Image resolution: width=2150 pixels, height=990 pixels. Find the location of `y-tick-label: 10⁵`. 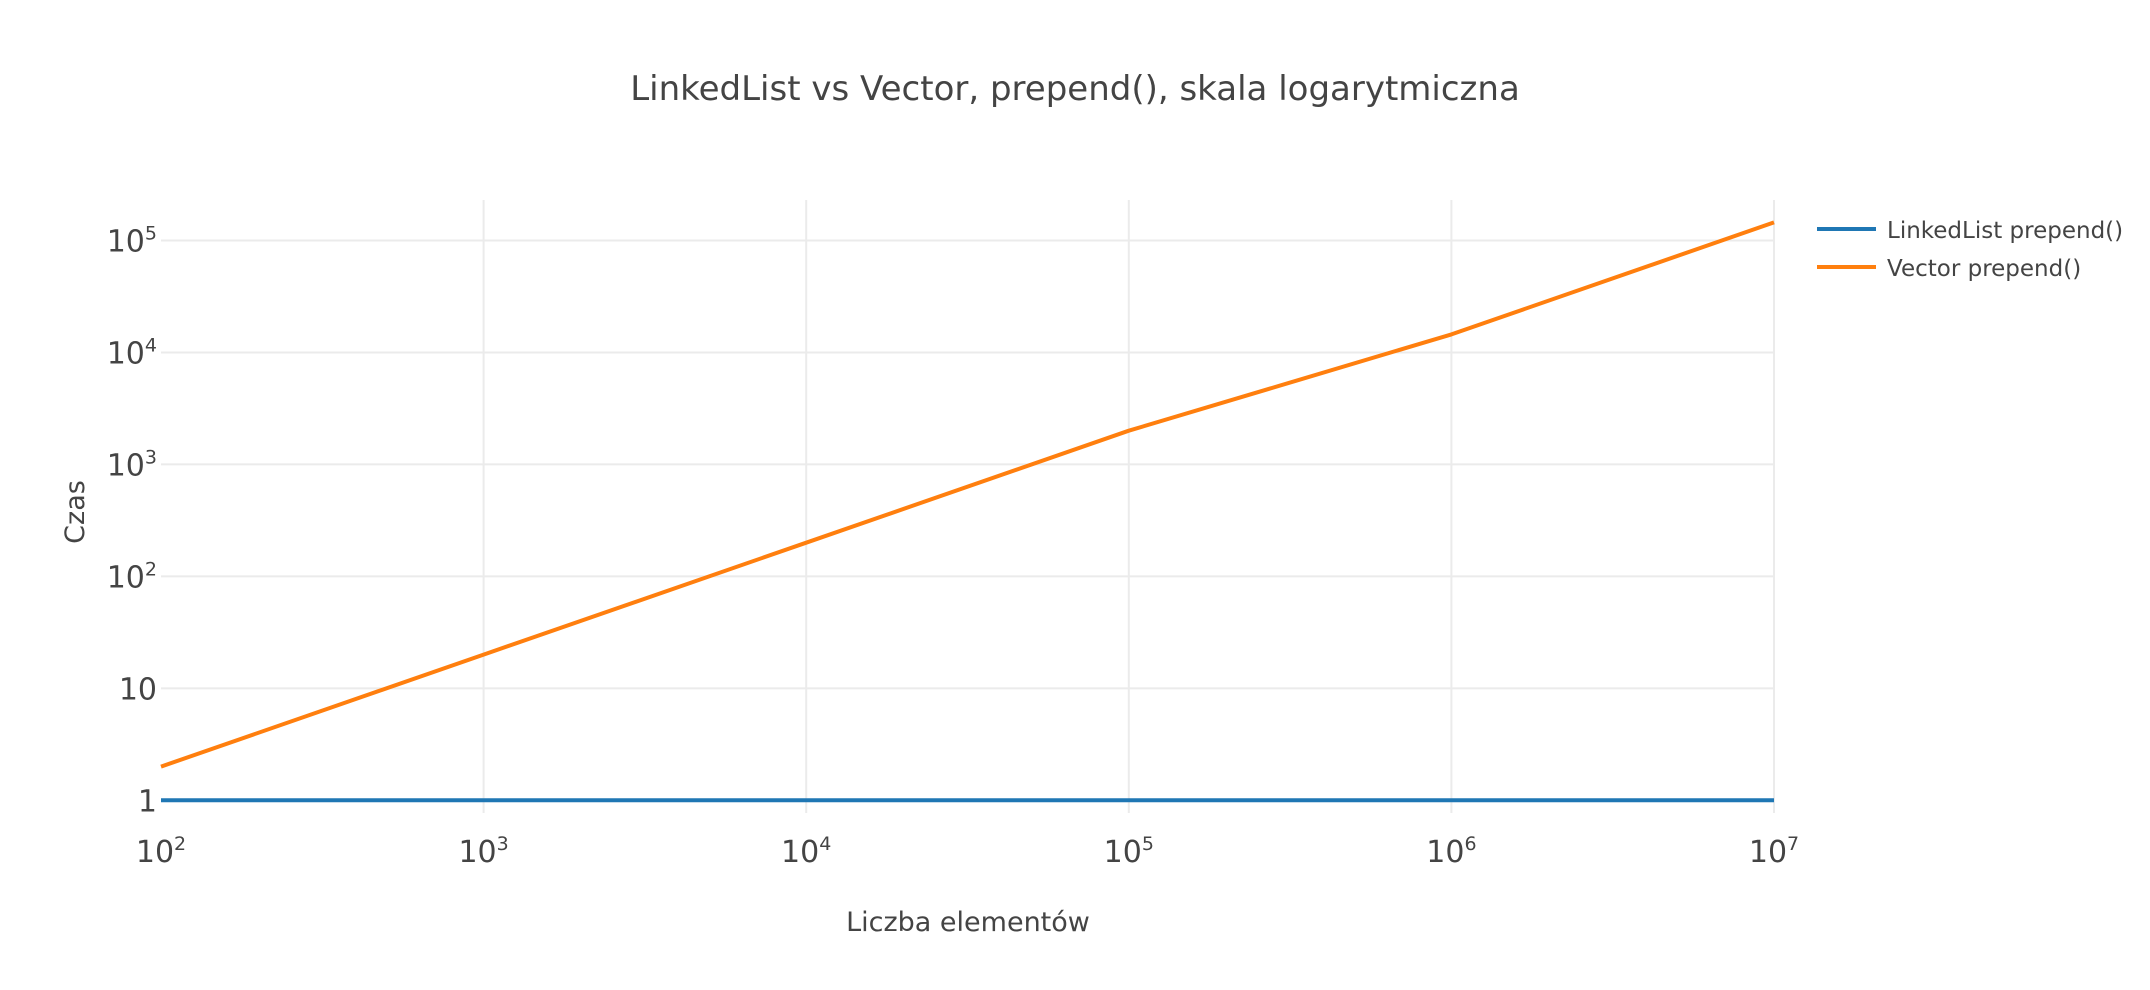

y-tick-label: 10⁵ is located at coordinates (132, 240).